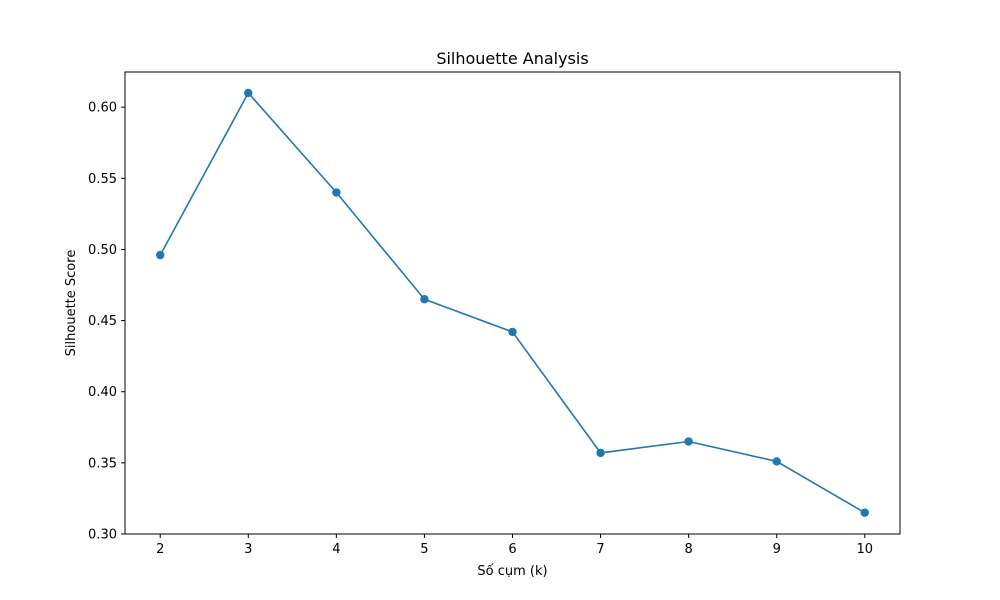 The height and width of the screenshot is (600, 1000). I want to click on x-tick-label: 6, so click(512, 549).